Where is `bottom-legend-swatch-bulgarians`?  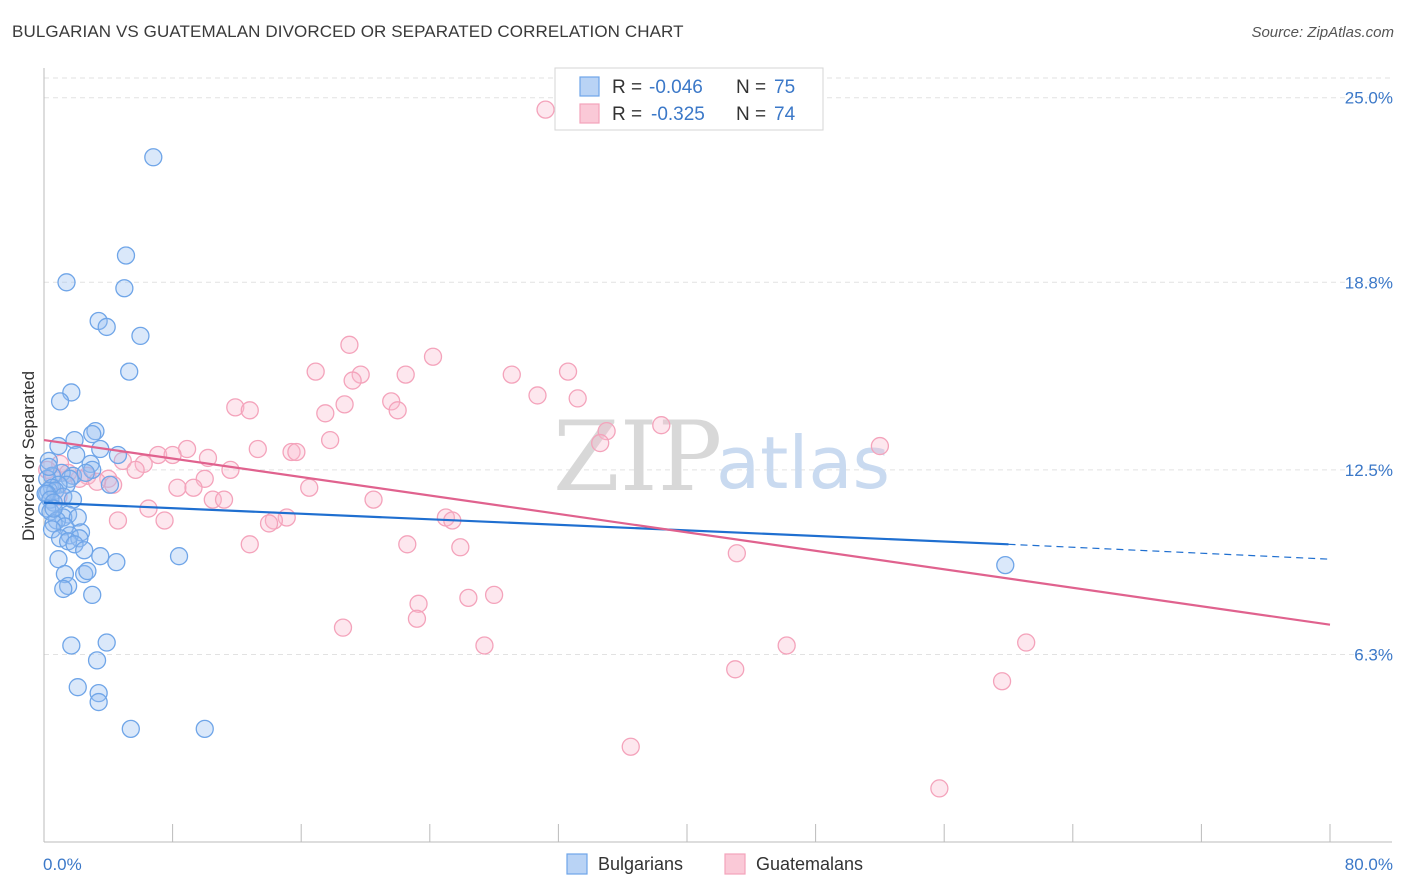
bottom-legend-swatch-bulgarians is located at coordinates (577, 864).